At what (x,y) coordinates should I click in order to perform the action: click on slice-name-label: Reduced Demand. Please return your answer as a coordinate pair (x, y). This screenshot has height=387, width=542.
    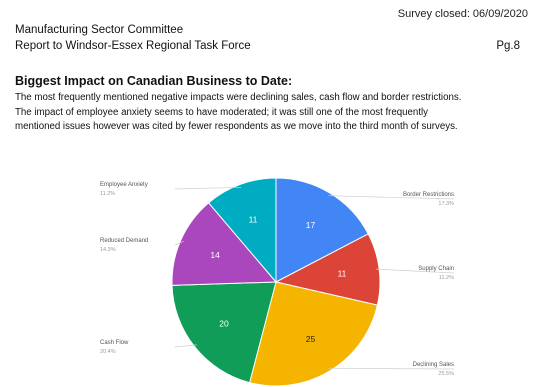
    Looking at the image, I should click on (124, 241).